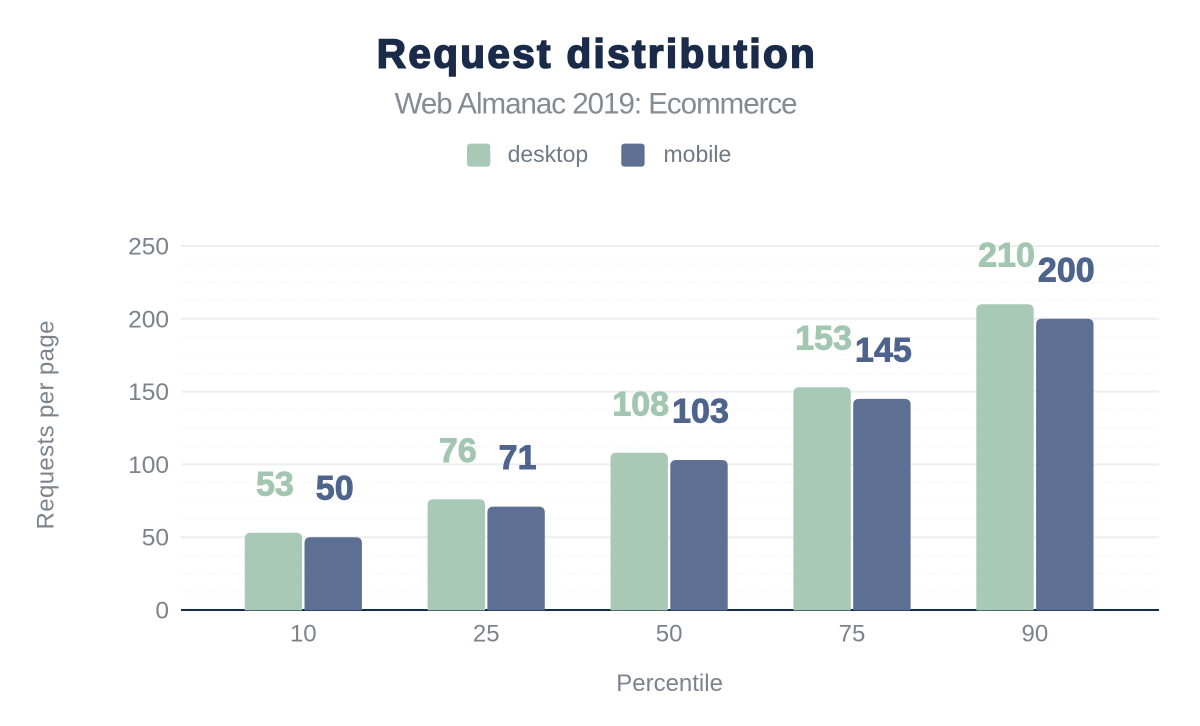 The image size is (1200, 726). I want to click on svg-text: Request distribution, so click(596, 54).